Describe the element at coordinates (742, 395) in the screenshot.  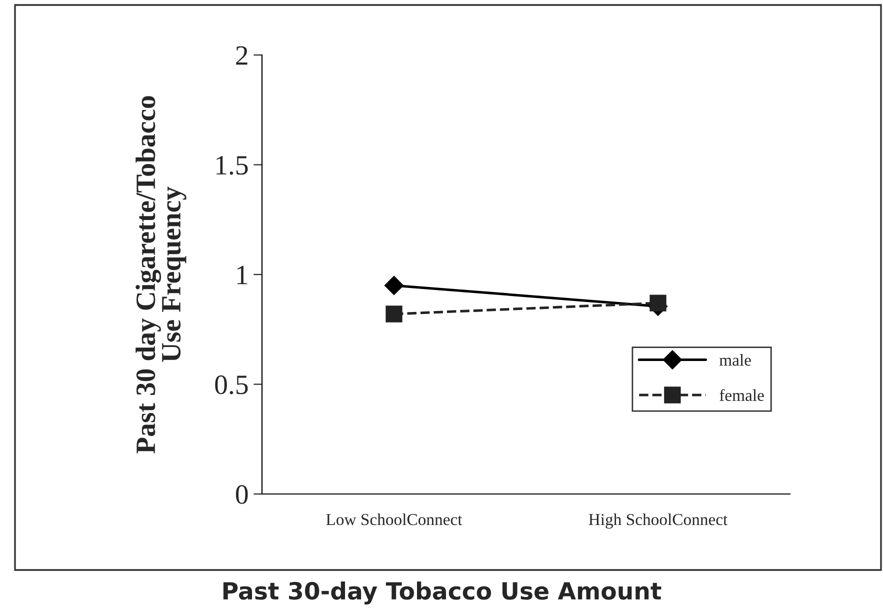
I see `legend-label: female` at that location.